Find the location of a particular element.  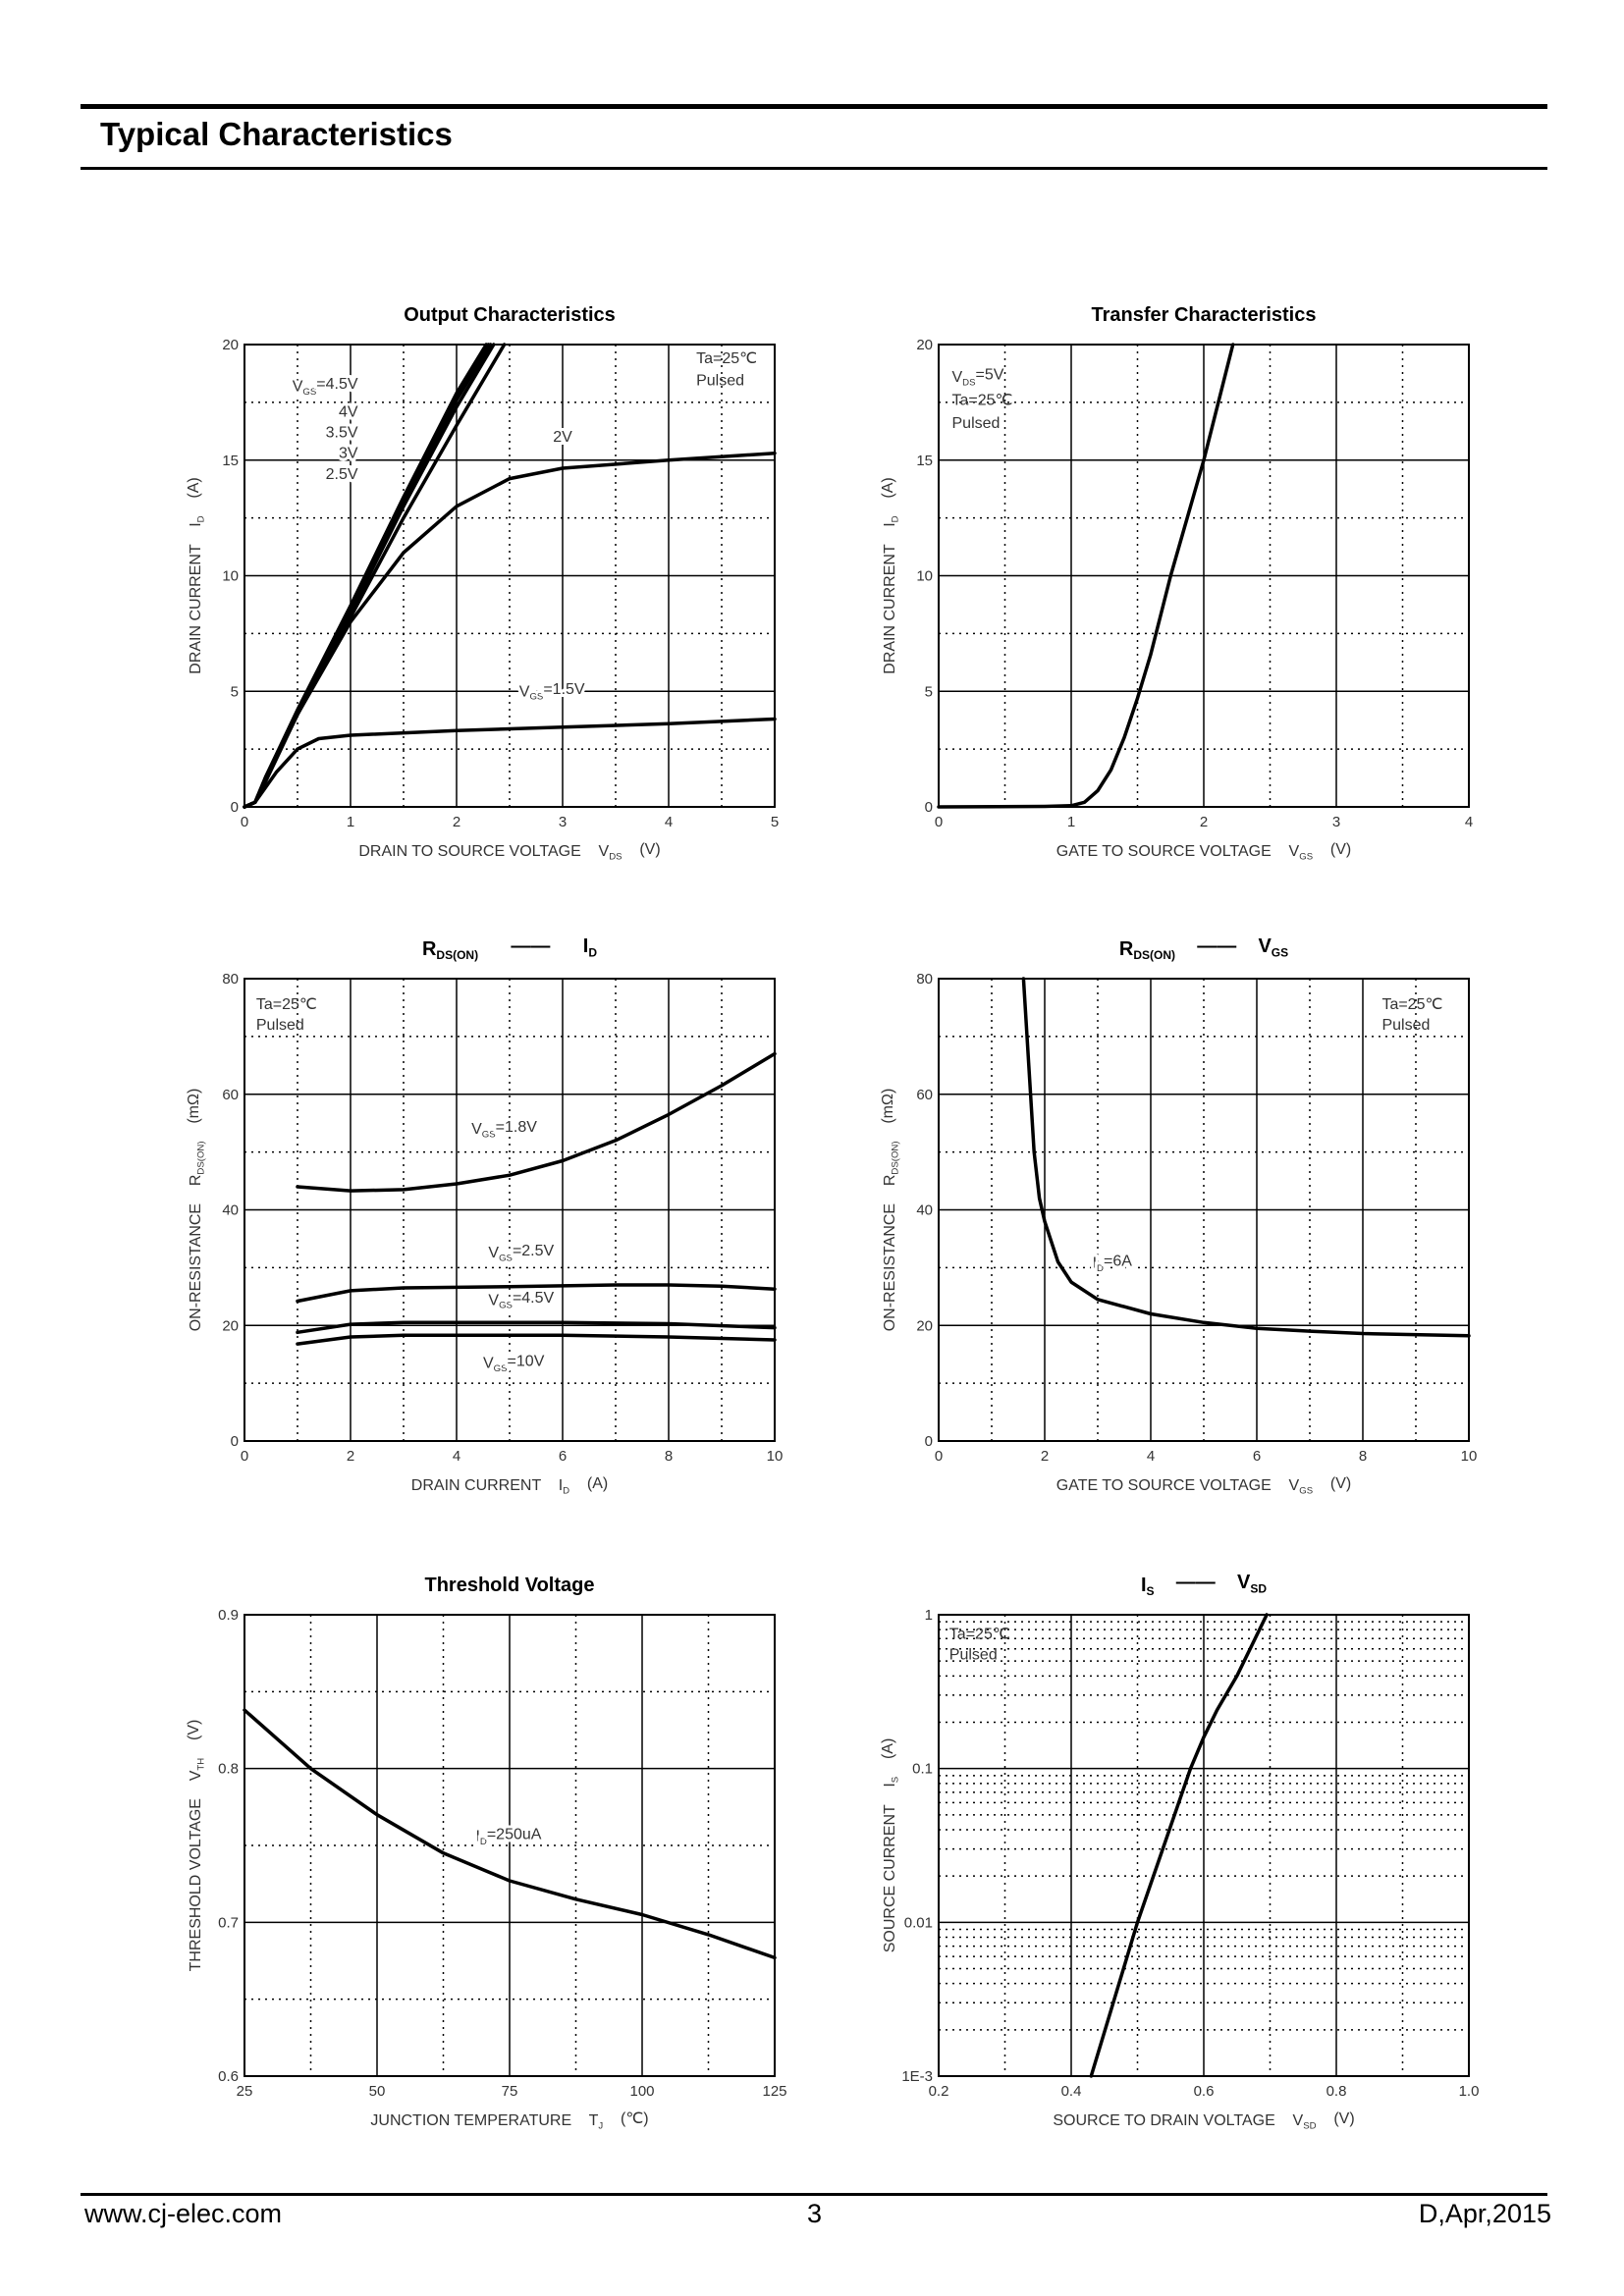

y-tick-label: 1 is located at coordinates (929, 1615).